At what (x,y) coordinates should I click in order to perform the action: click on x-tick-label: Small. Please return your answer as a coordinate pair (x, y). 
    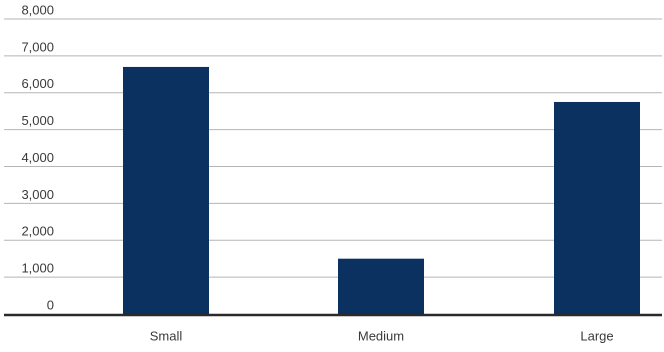
    Looking at the image, I should click on (166, 335).